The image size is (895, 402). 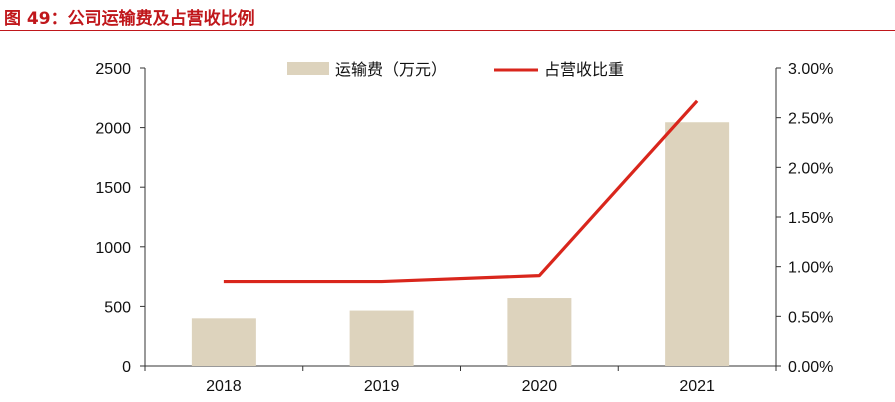 What do you see at coordinates (810, 317) in the screenshot?
I see `y-right-tick-label: 0.50%` at bounding box center [810, 317].